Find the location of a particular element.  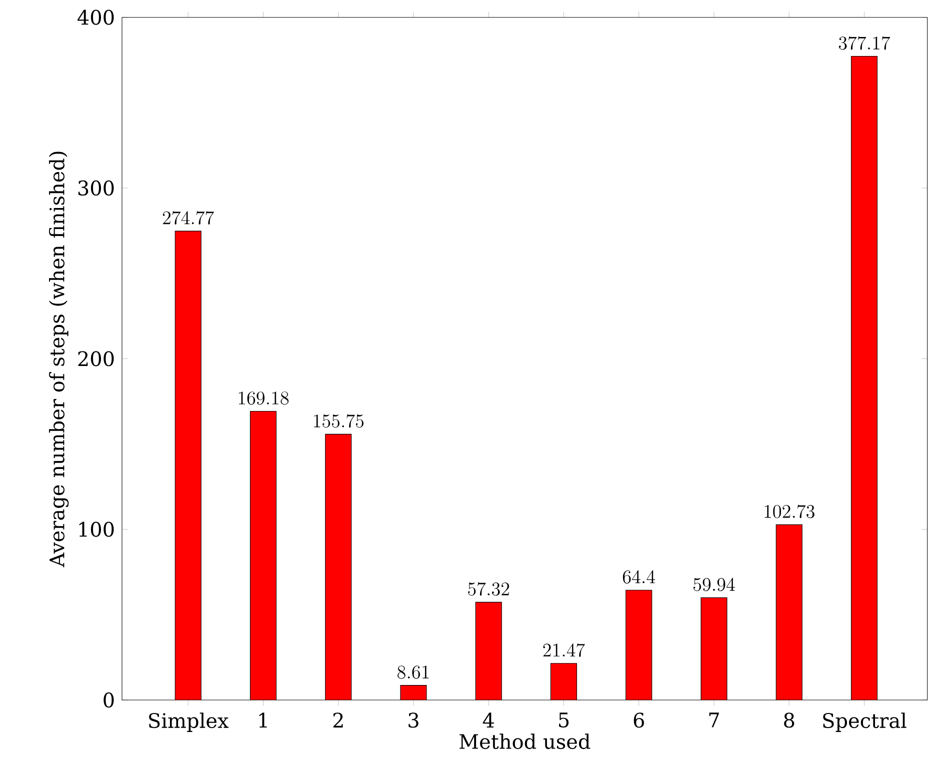

x-tick-label: 2 is located at coordinates (338, 720).